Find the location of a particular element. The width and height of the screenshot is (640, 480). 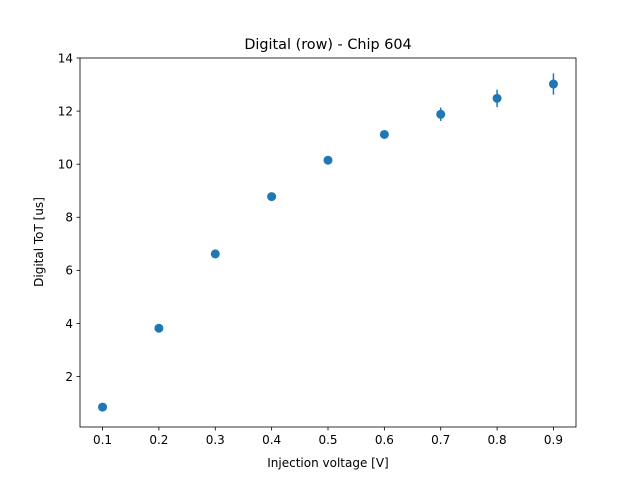

x-axis-label: Injection voltage [V] is located at coordinates (327, 463).